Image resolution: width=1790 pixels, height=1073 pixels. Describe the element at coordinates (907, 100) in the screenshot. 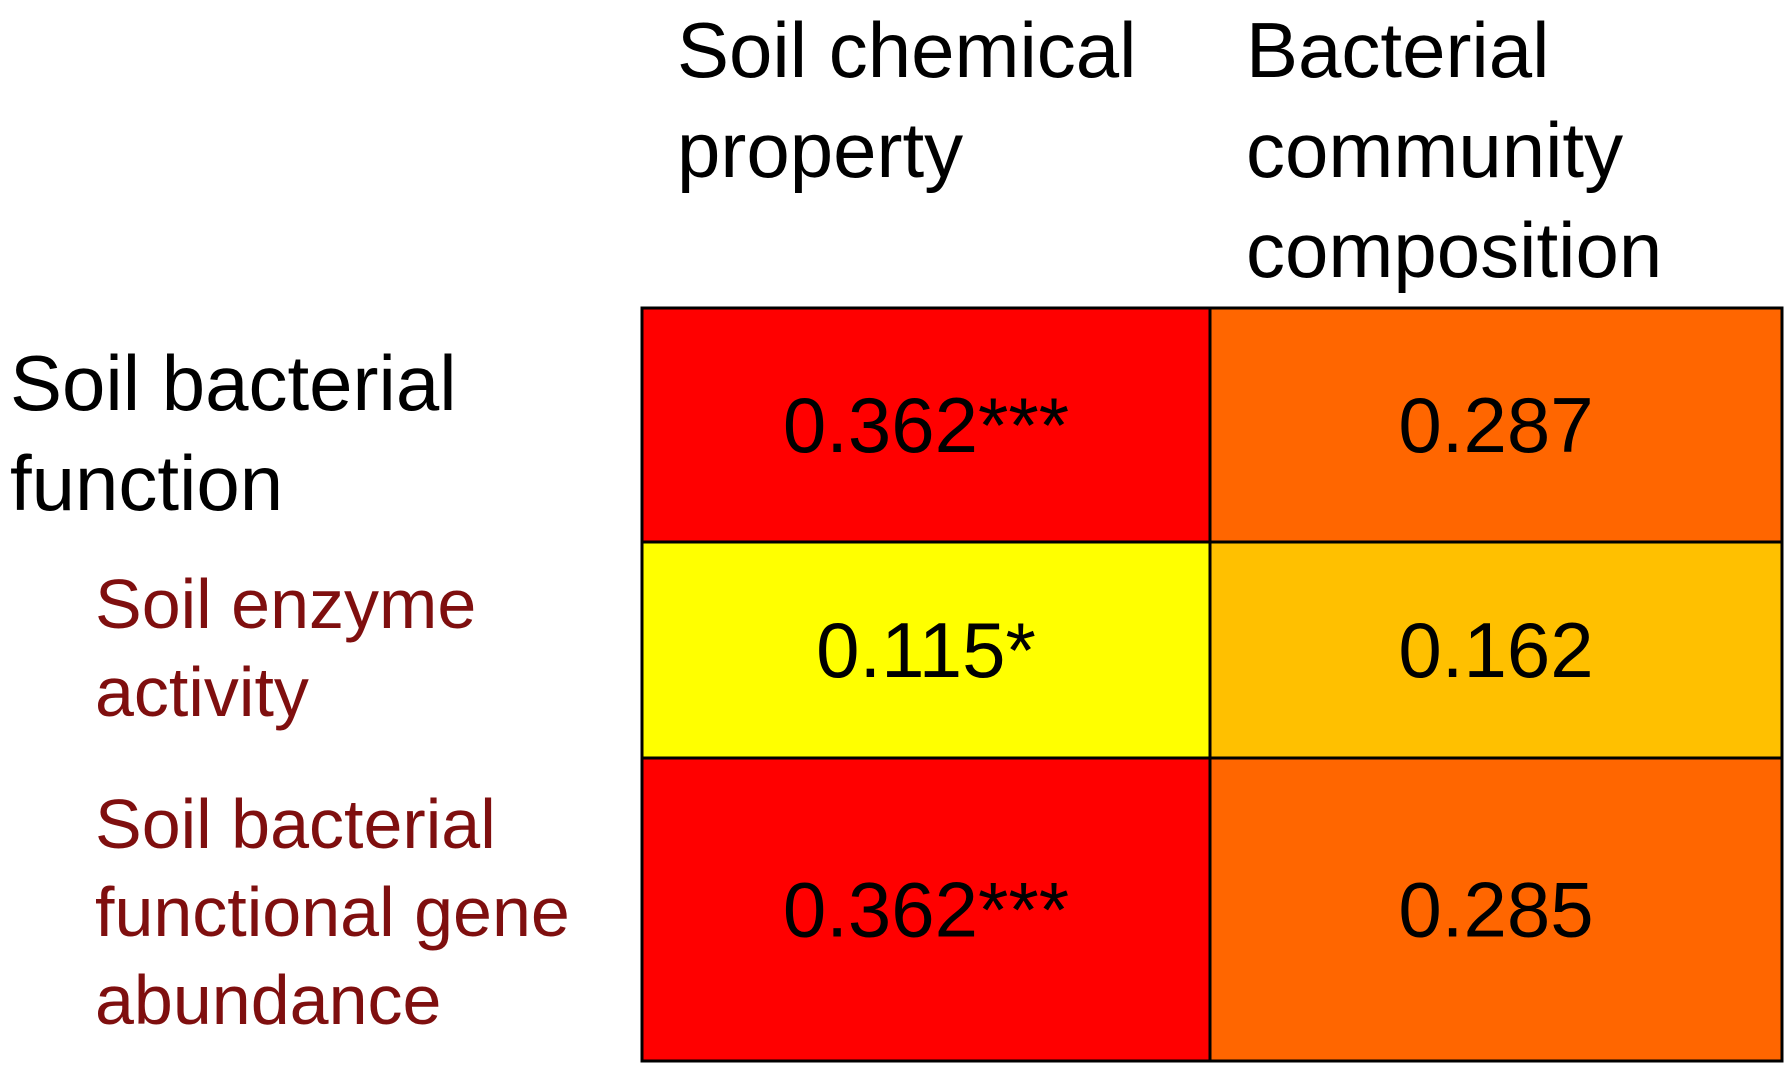

I see `column-header-soil-chemical-property: Soil chemical property` at that location.